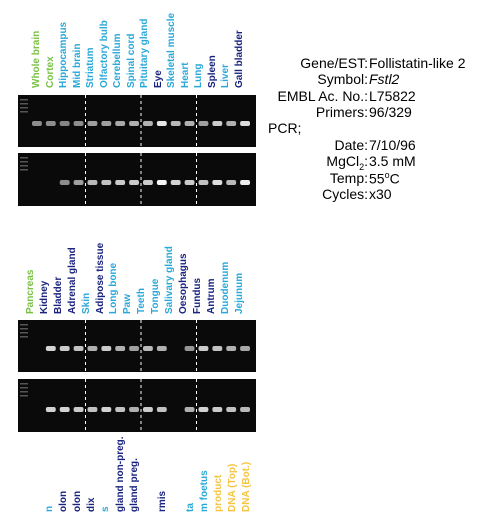 The width and height of the screenshot is (487, 512). Describe the element at coordinates (341, 112) in the screenshot. I see `primers-key: Primers:` at that location.